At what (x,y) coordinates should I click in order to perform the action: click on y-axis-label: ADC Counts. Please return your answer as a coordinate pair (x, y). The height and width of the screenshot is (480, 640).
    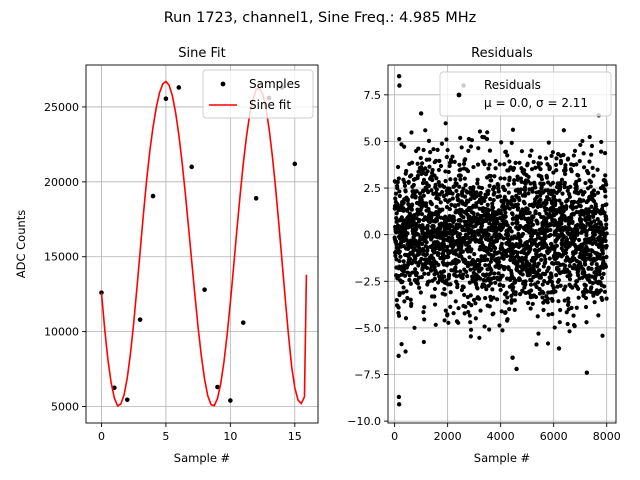
    Looking at the image, I should click on (21, 244).